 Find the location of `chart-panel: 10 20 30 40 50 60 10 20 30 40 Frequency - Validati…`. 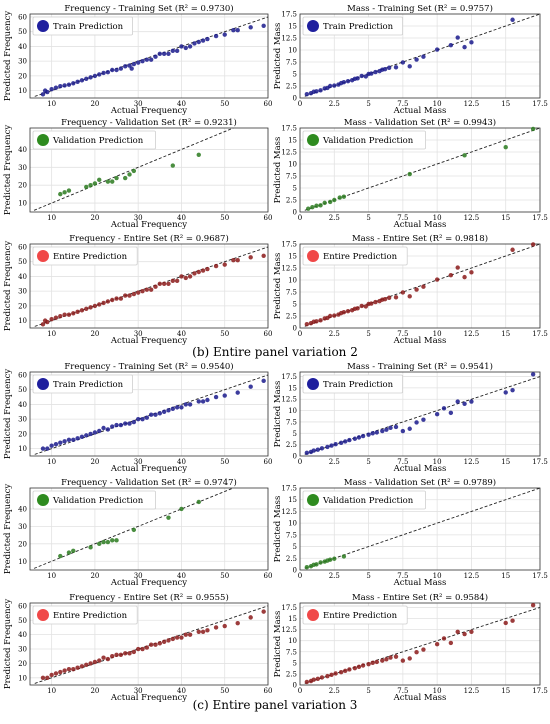

chart-panel: 10 20 30 40 50 60 10 20 30 40 Frequency - Validati… is located at coordinates (137, 173).